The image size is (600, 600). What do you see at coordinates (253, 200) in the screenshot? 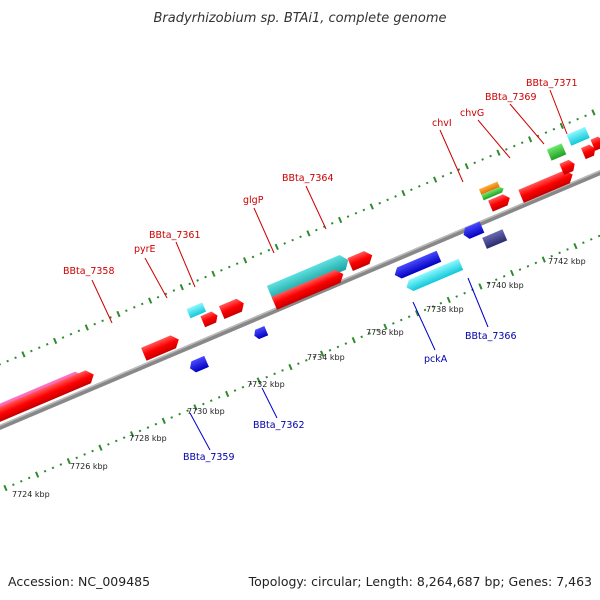
I see `gene-label: glgP` at bounding box center [253, 200].